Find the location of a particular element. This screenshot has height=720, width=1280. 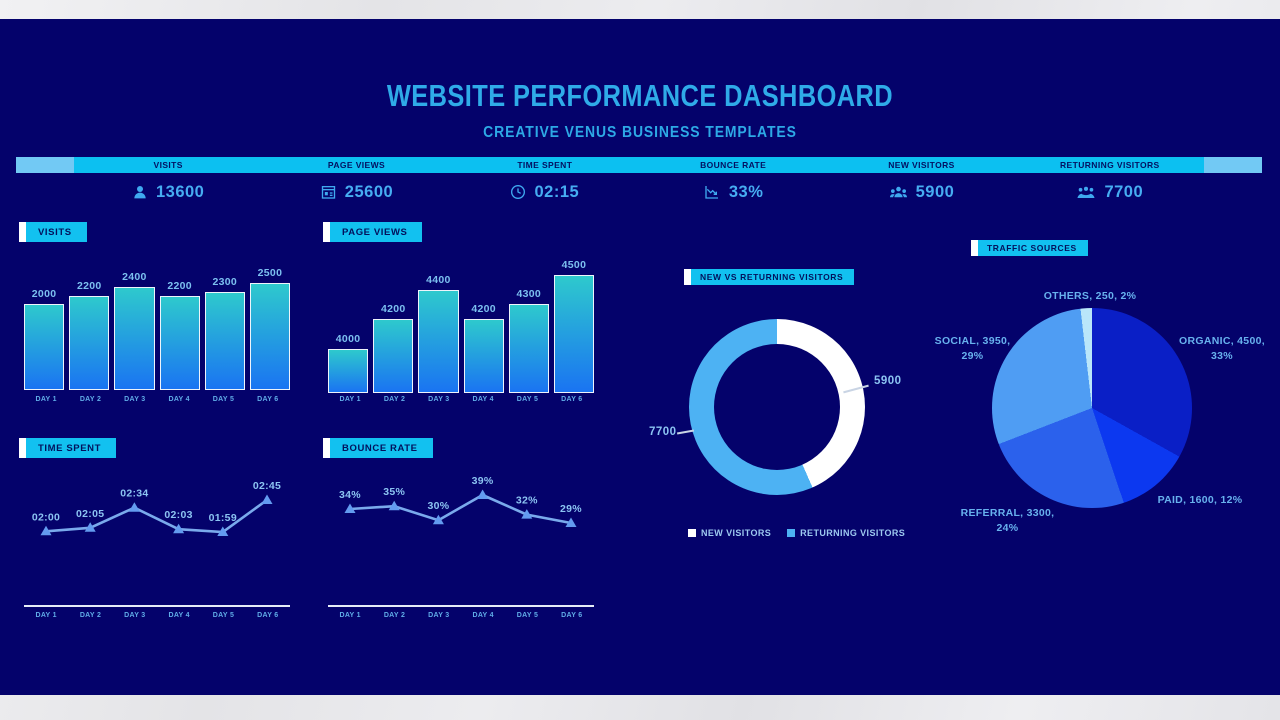

bounce-chart-badge: BOUNCE RATE is located at coordinates (378, 448).